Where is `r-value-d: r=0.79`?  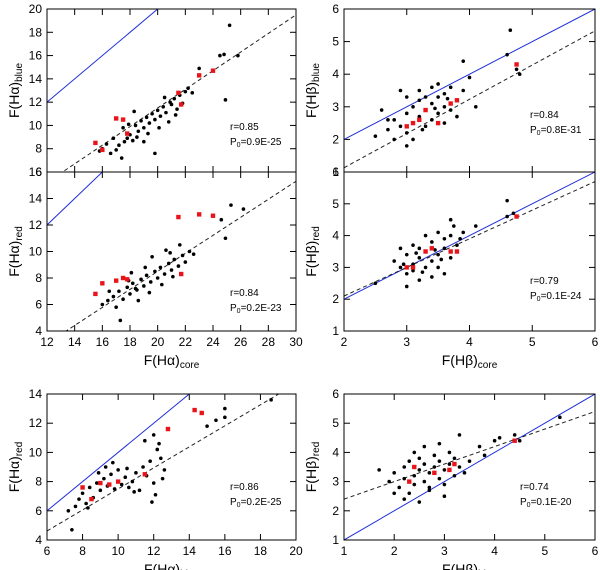 r-value-d: r=0.79 is located at coordinates (544, 281).